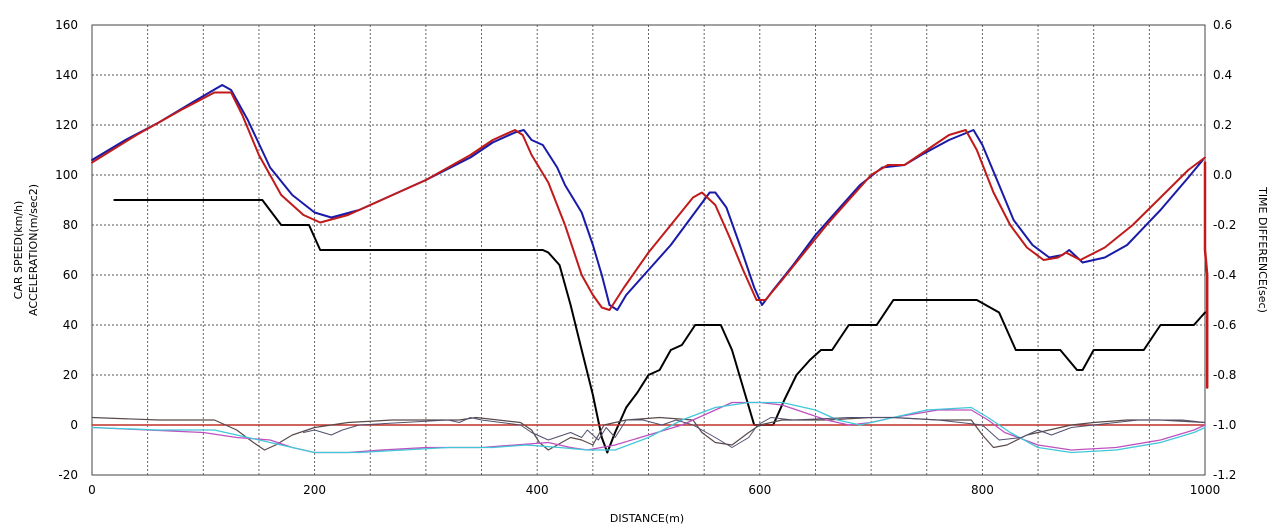 This screenshot has height=531, width=1280. Describe the element at coordinates (1224, 375) in the screenshot. I see `right-tick-label: -0.8` at that location.